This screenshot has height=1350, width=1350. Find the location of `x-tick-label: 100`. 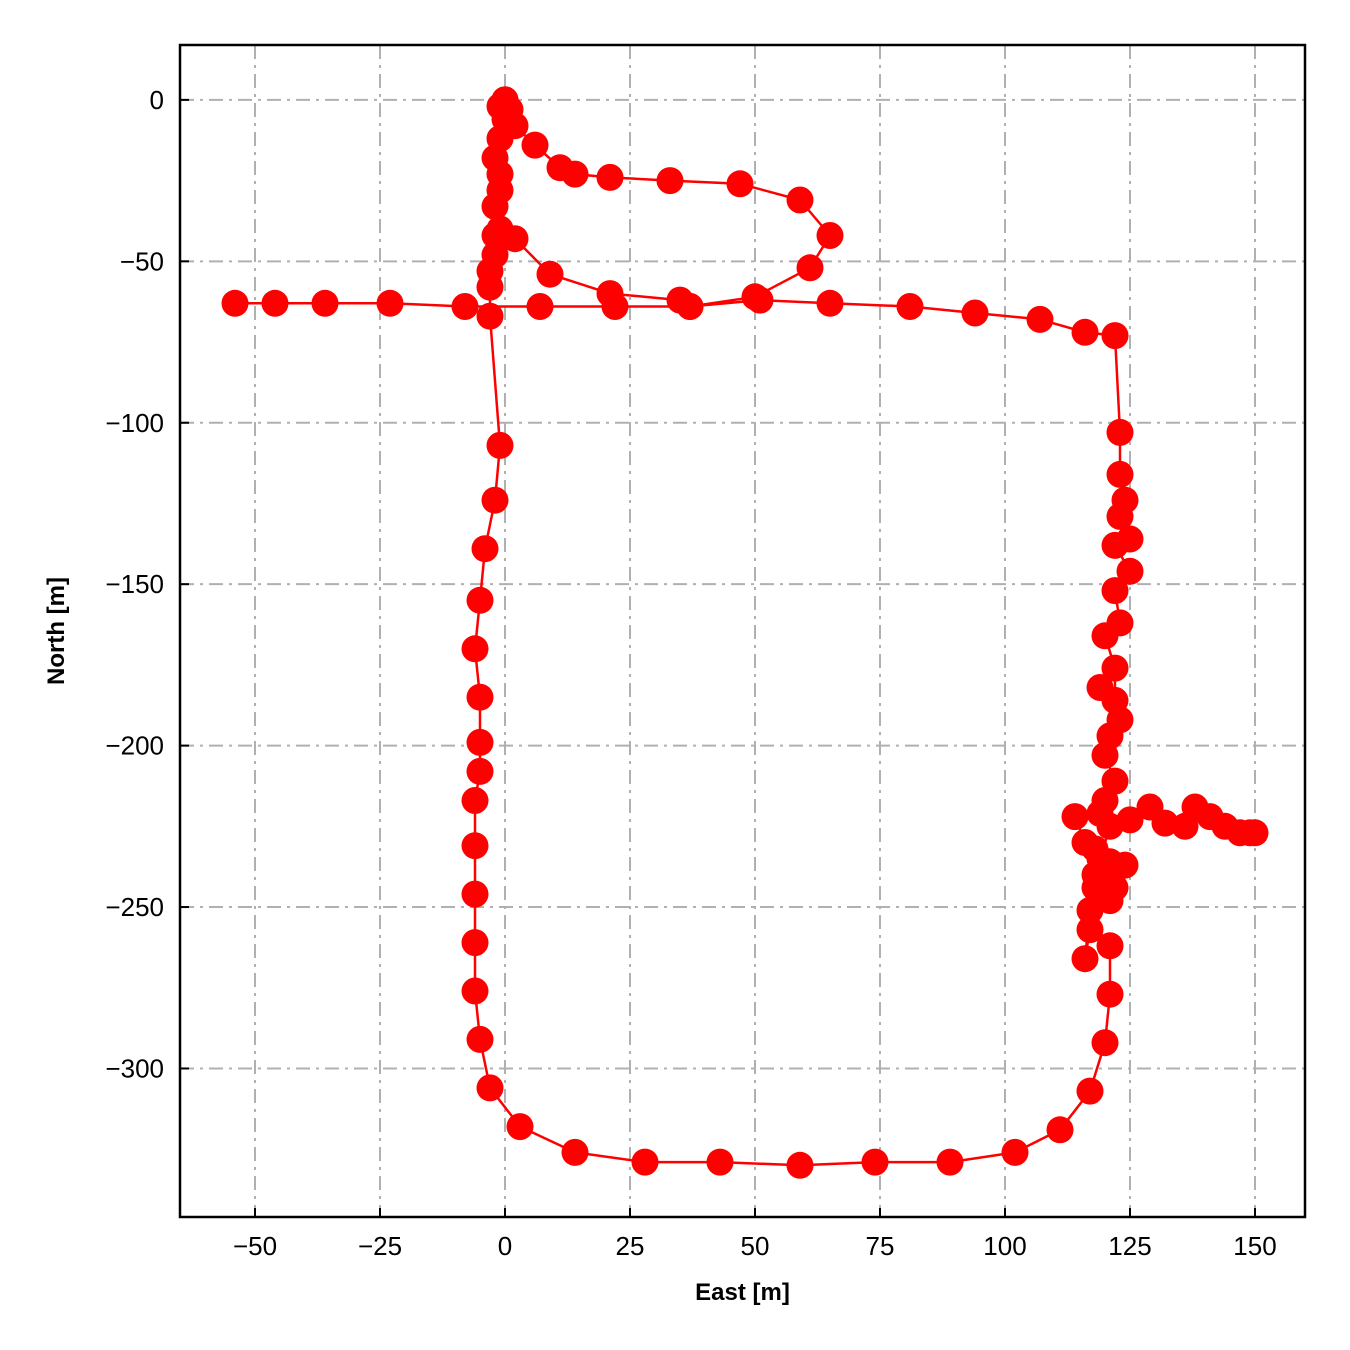

x-tick-label: 100 is located at coordinates (1004, 1246).